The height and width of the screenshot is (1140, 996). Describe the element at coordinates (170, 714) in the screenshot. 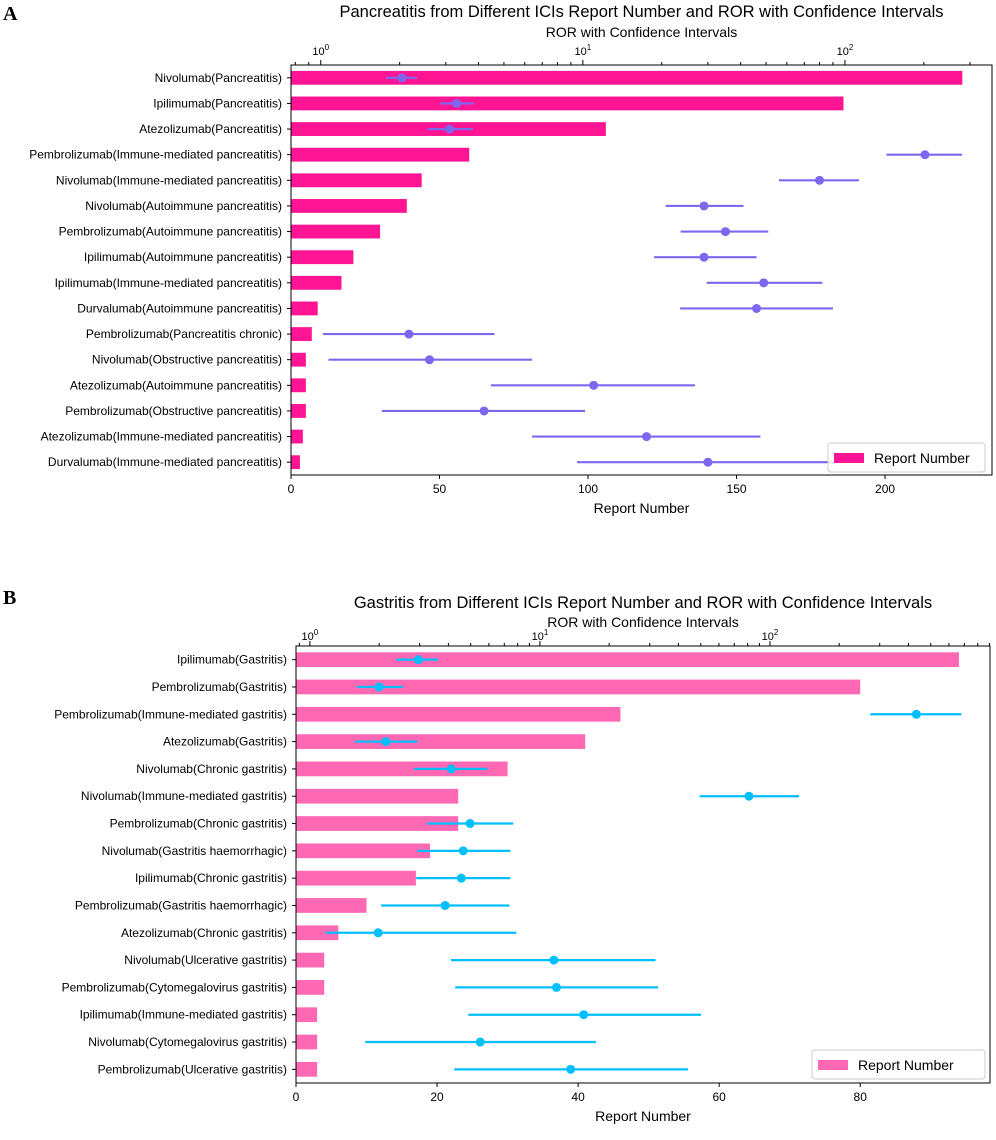

I see `category-label: Pembrolizumab(Immune-mediated gastritis)` at that location.